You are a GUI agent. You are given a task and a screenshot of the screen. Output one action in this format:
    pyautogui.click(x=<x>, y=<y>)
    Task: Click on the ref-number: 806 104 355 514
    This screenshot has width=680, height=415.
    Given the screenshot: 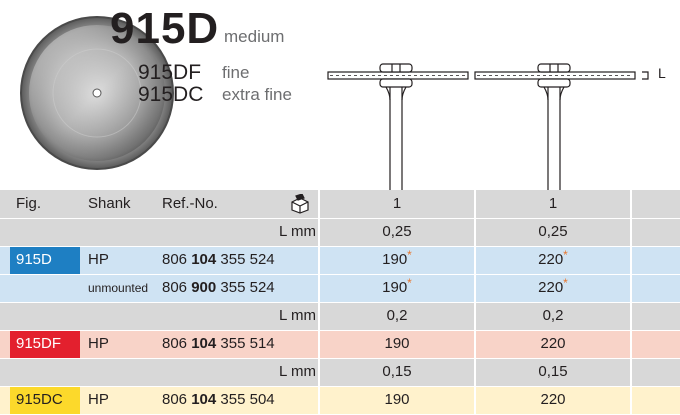 What is the action you would take?
    pyautogui.click(x=218, y=344)
    